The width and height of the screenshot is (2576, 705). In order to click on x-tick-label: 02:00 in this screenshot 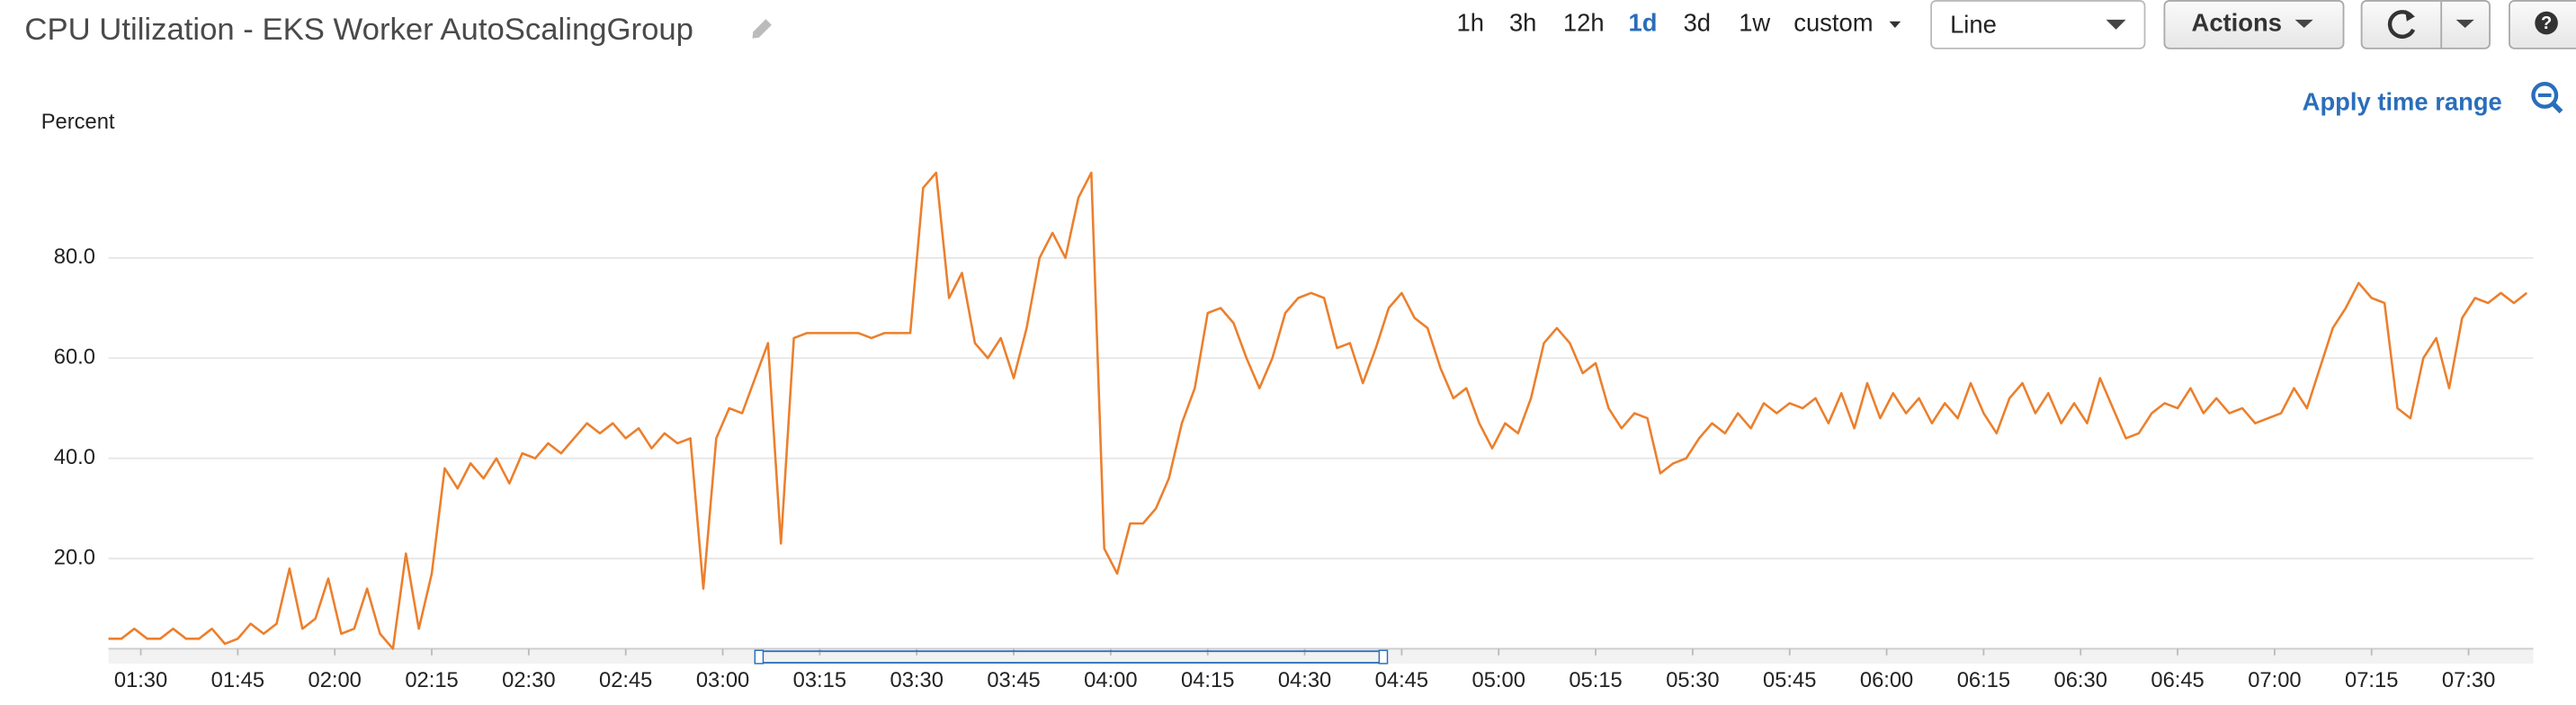, I will do `click(334, 680)`.